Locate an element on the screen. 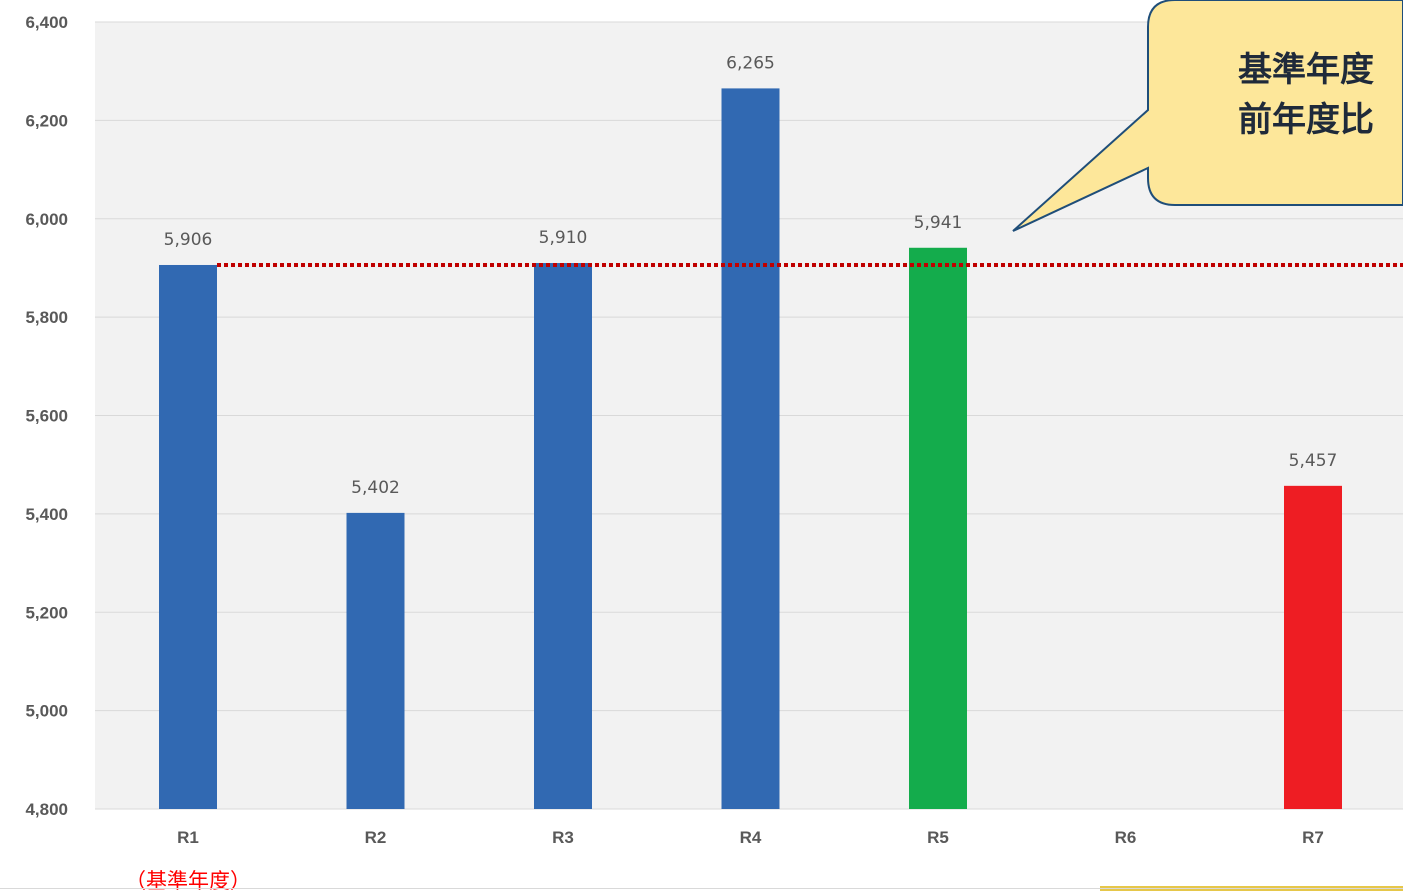 Image resolution: width=1403 pixels, height=891 pixels. bar-r2 is located at coordinates (375, 660).